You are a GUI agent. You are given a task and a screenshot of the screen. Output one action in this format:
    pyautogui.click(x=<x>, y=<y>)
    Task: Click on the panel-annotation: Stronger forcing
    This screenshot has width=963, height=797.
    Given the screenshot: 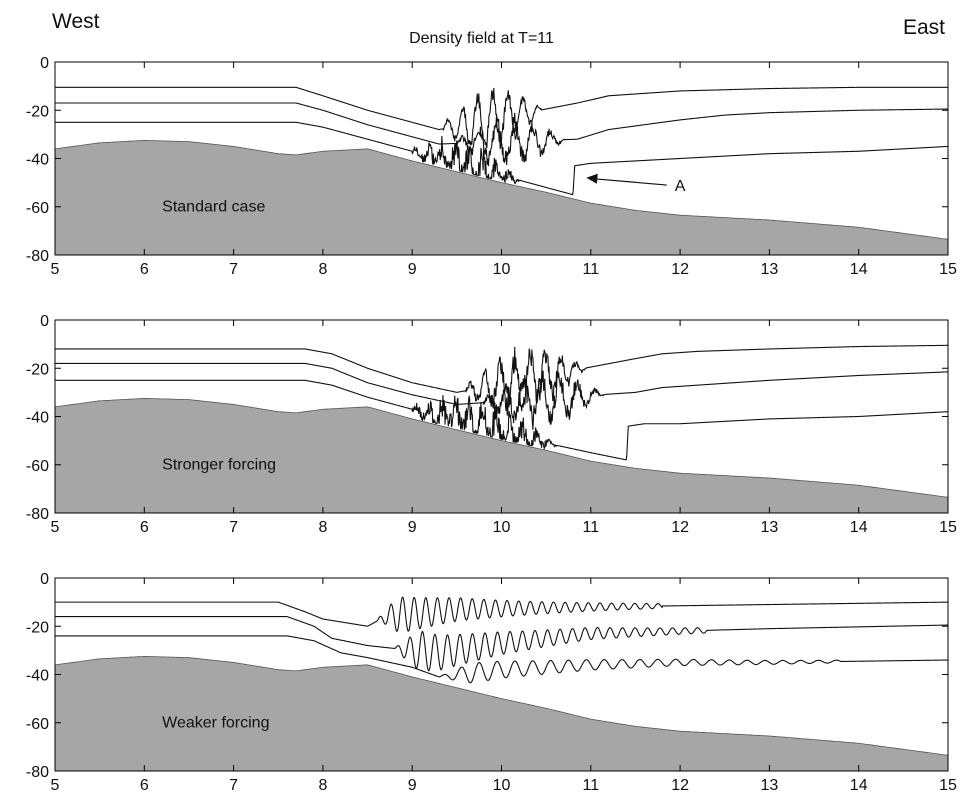 What is the action you would take?
    pyautogui.click(x=219, y=465)
    